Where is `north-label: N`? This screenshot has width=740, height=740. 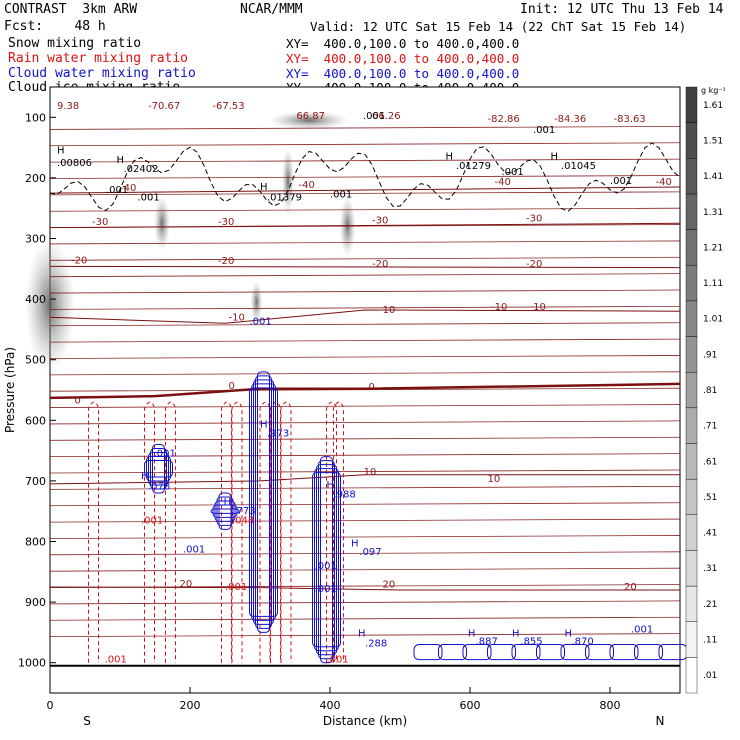
north-label: N is located at coordinates (660, 721).